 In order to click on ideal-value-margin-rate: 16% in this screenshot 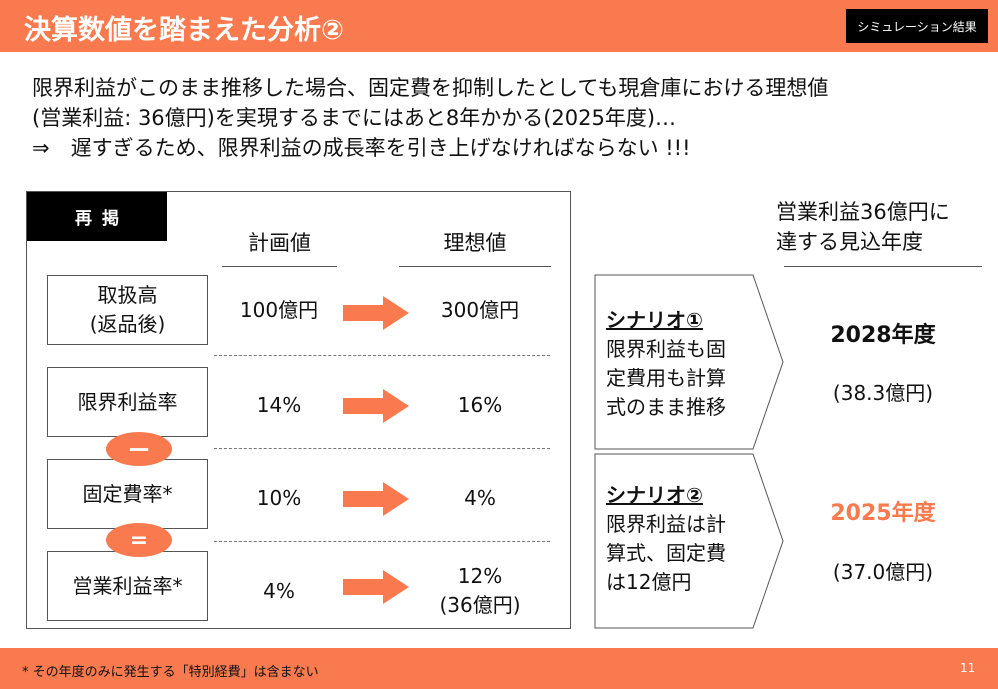, I will do `click(480, 405)`.